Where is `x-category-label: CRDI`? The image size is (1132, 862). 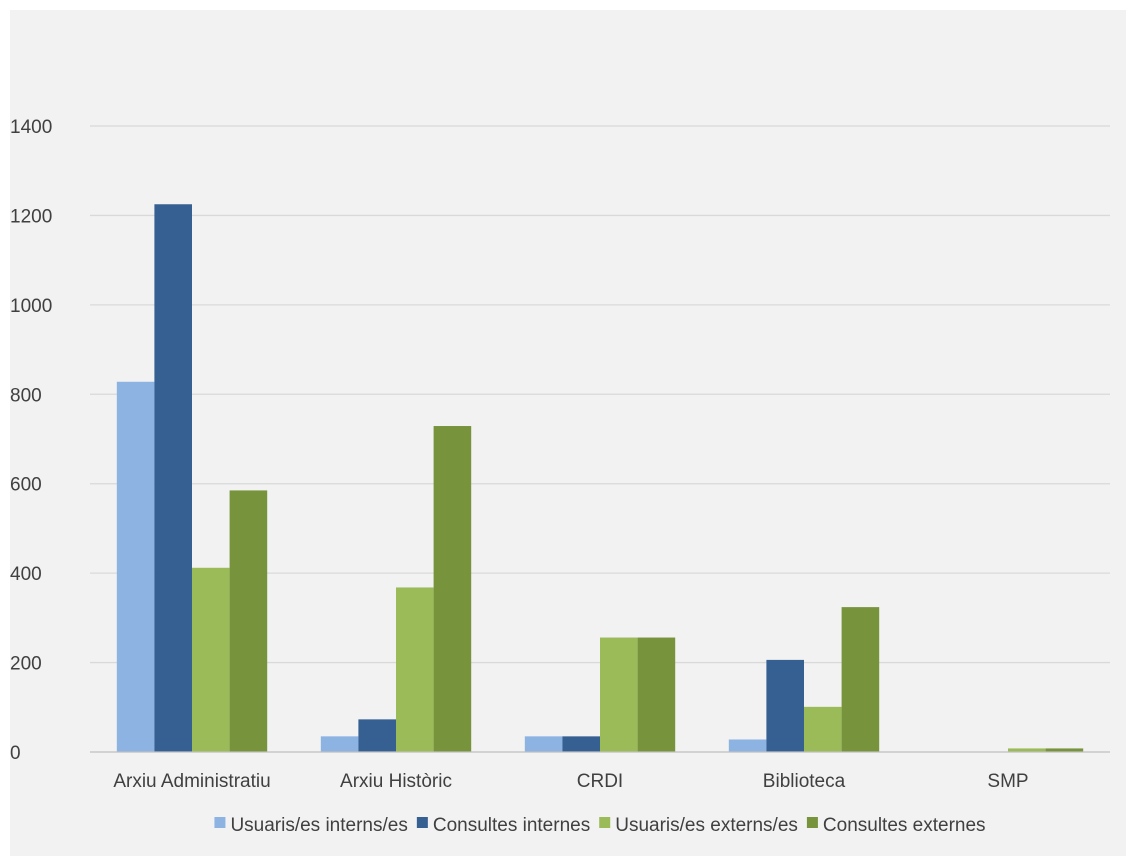 x-category-label: CRDI is located at coordinates (600, 781).